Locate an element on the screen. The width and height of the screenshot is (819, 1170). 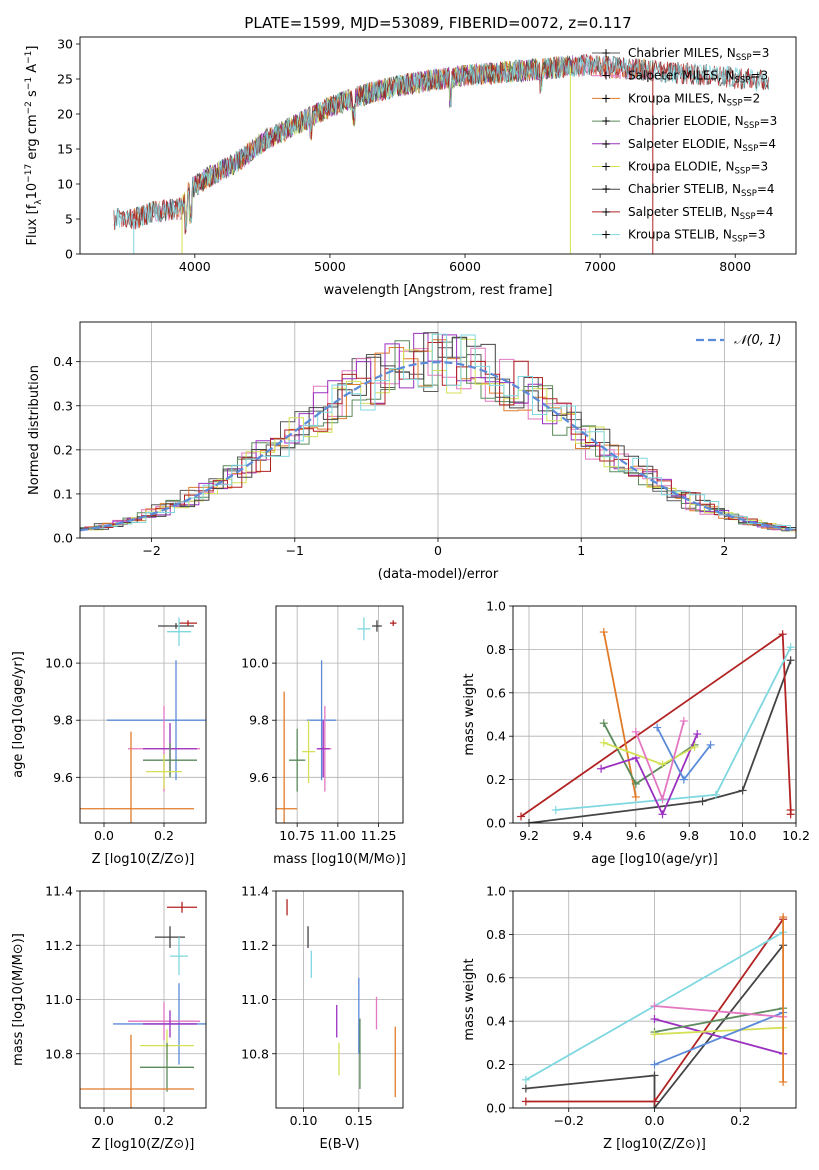
y-tick-label: 10.0 is located at coordinates (255, 663).